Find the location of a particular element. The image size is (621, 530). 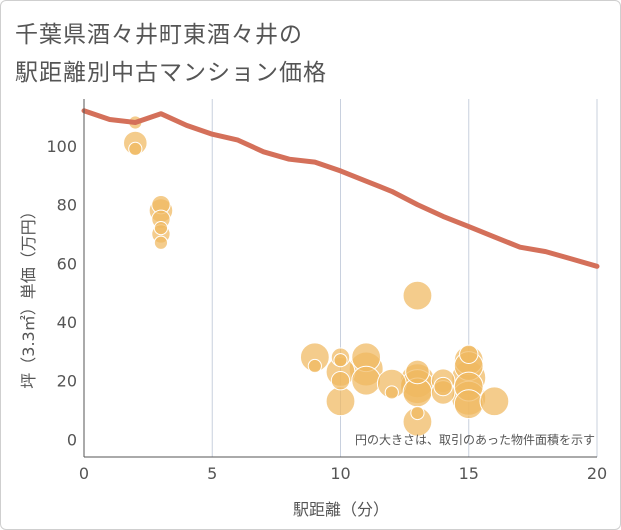

y-tick-label: 0 is located at coordinates (72, 439).